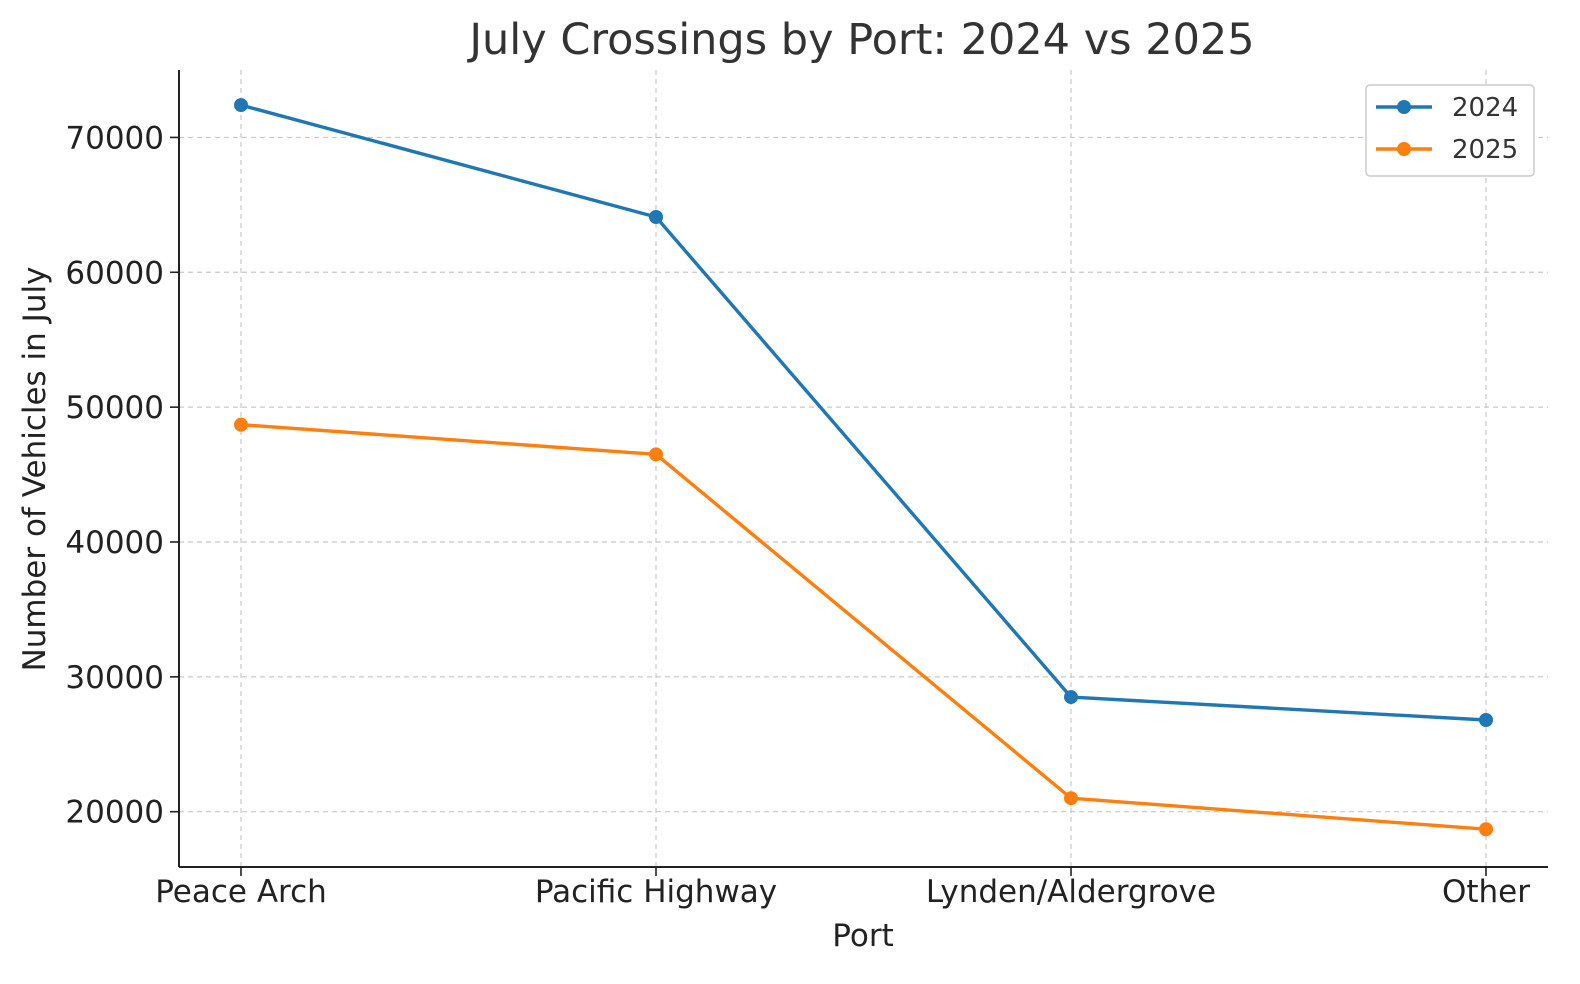 This screenshot has width=1580, height=984. I want to click on y-tick-label: 70000, so click(114, 138).